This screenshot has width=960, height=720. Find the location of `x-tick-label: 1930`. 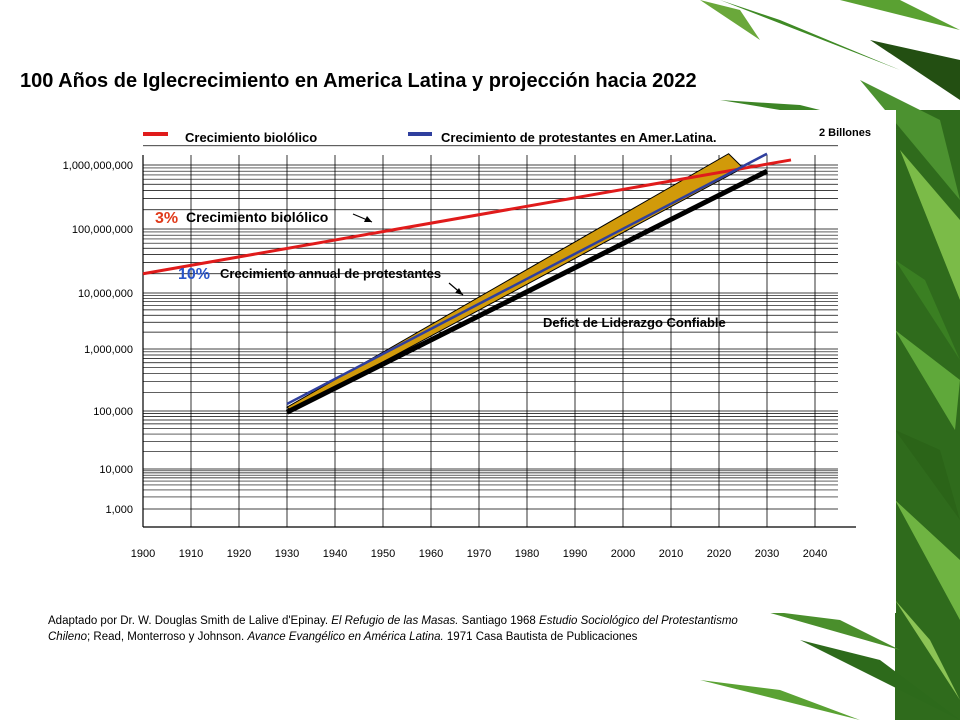

x-tick-label: 1930 is located at coordinates (287, 554).